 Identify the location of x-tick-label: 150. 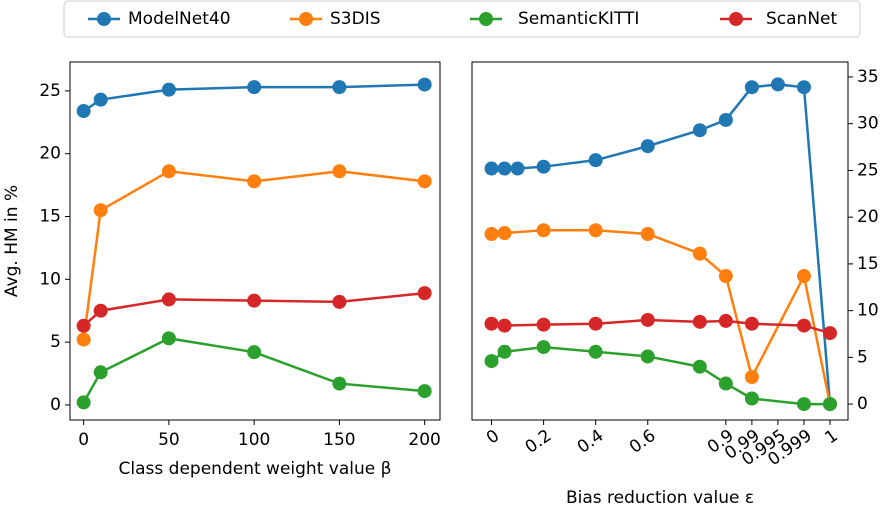
(339, 440).